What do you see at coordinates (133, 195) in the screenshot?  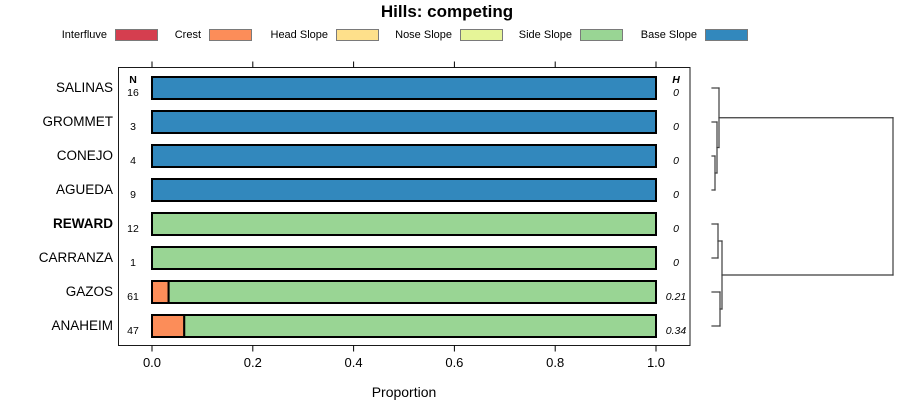 I see `n-value: 9` at bounding box center [133, 195].